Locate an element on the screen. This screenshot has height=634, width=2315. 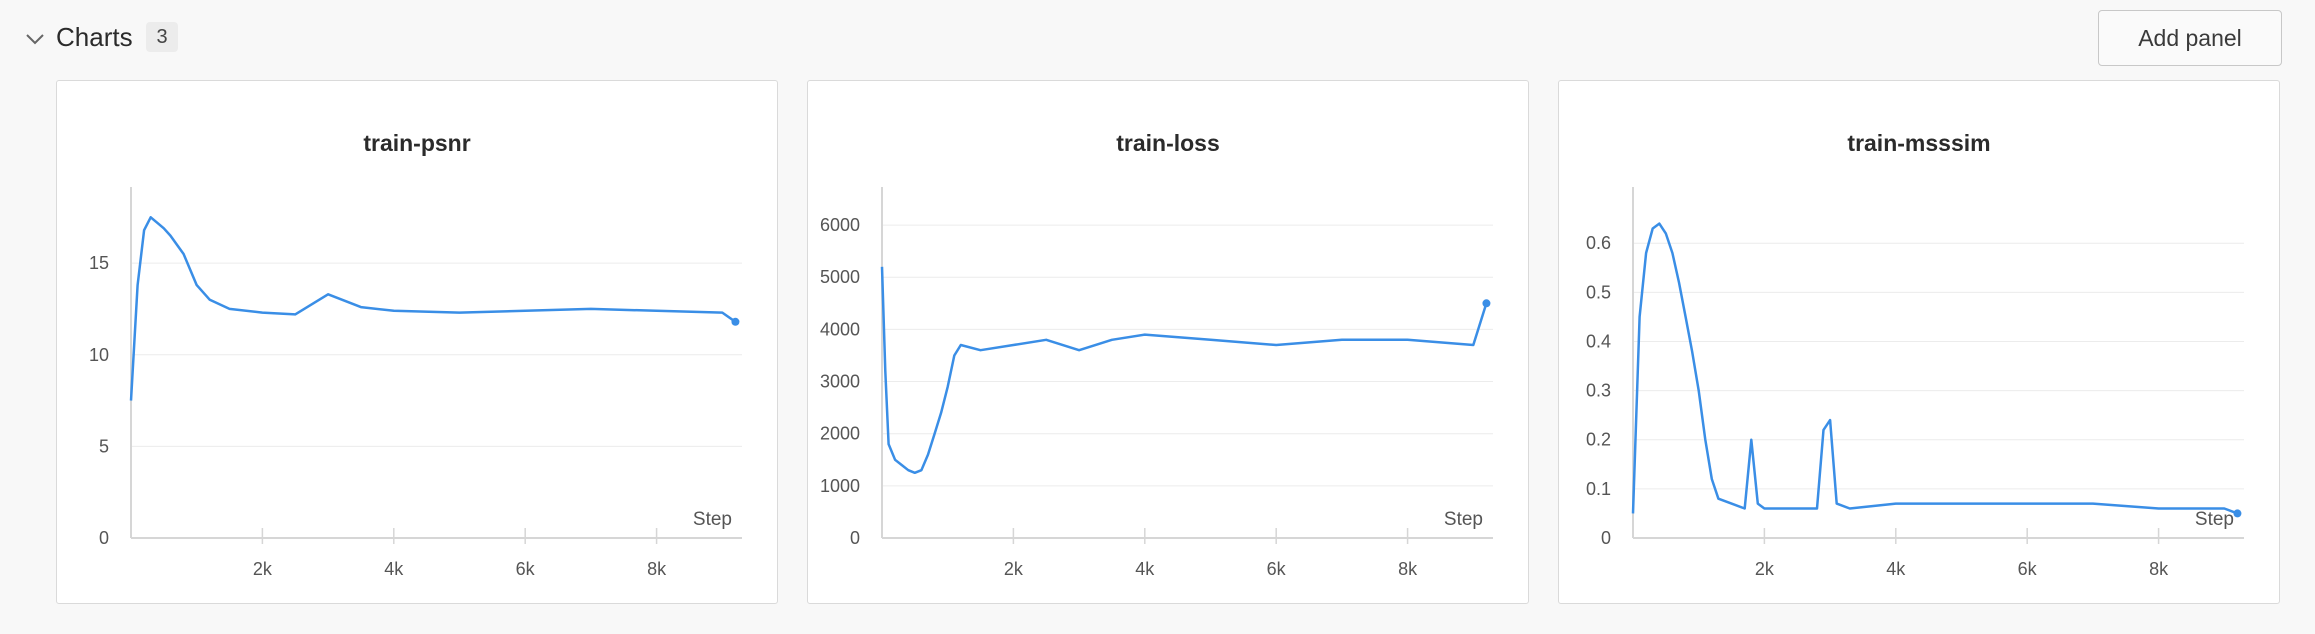
y-tick-label: 0.1 is located at coordinates (1598, 489).